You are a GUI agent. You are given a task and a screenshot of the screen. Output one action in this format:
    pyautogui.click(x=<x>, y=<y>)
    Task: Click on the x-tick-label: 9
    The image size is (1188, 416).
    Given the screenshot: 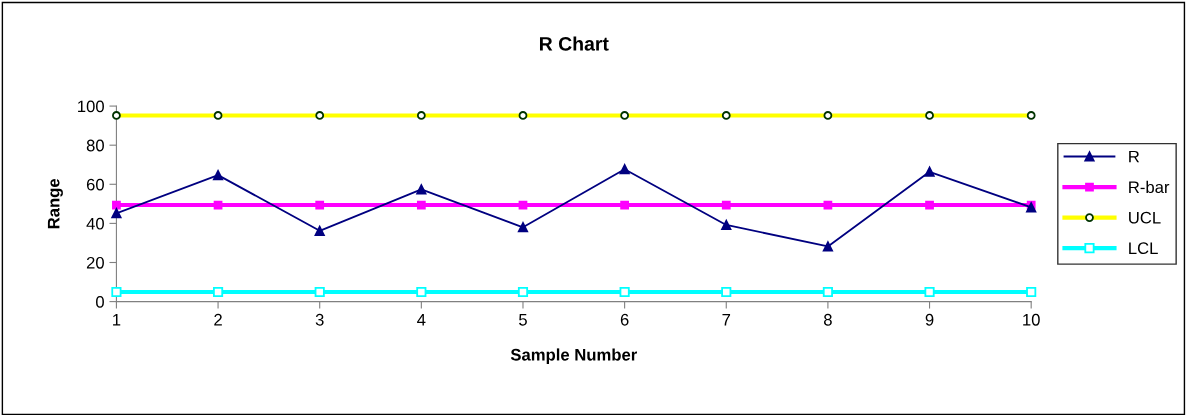 What is the action you would take?
    pyautogui.click(x=929, y=319)
    